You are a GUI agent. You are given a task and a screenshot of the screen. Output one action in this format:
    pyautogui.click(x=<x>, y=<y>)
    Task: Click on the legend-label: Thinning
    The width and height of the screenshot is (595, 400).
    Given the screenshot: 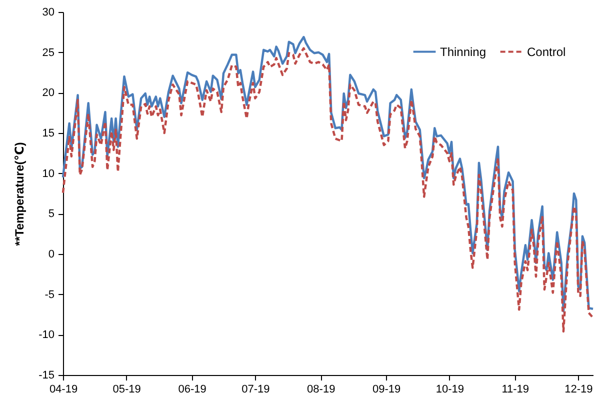 What is the action you would take?
    pyautogui.click(x=463, y=51)
    